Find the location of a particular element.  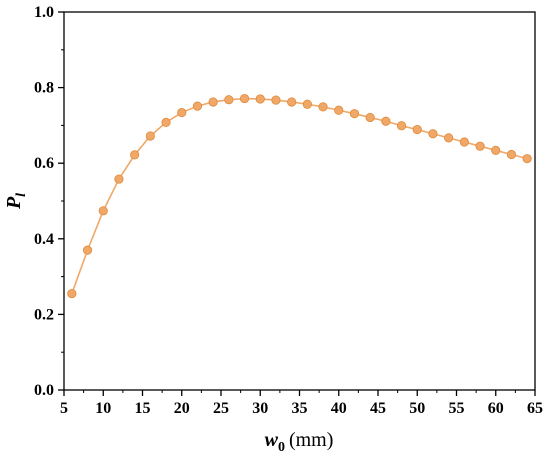

x-tick-label: 10 is located at coordinates (103, 408).